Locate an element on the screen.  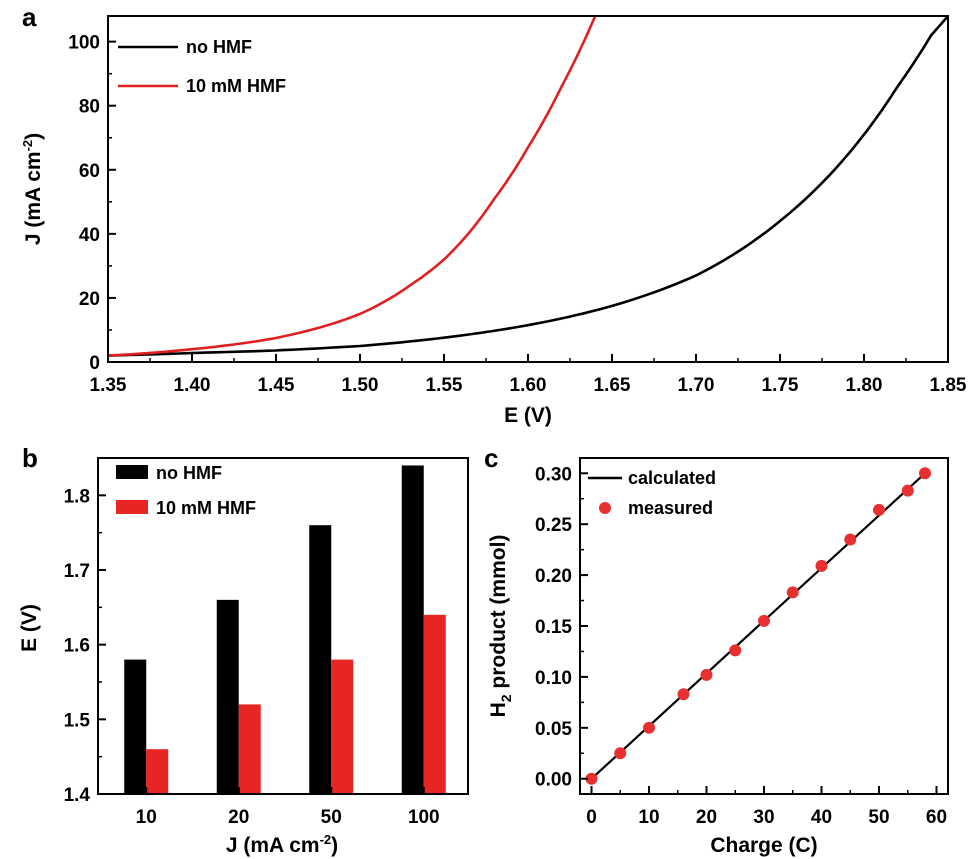
panel-b-y-axis-label: E (V) is located at coordinates (29, 628).